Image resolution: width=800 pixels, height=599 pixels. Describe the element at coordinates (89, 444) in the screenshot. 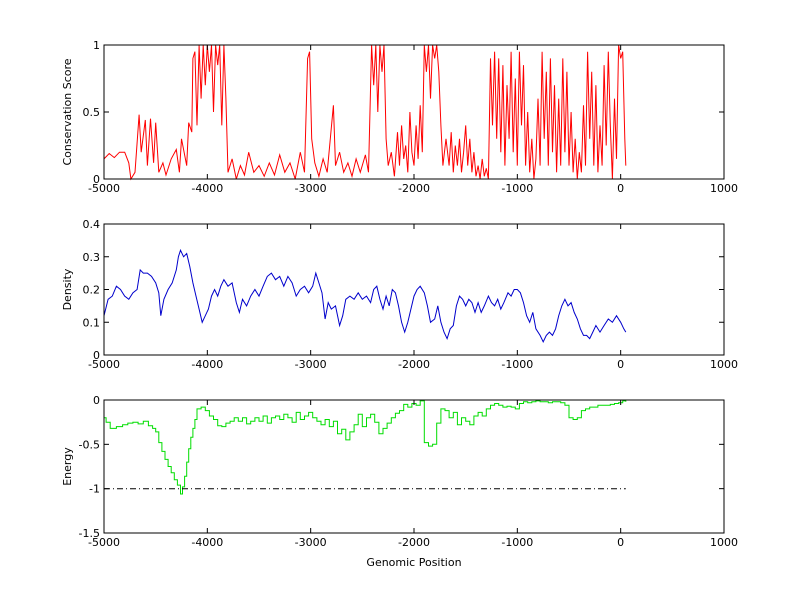

I see `y-tick-label: -0.5` at that location.